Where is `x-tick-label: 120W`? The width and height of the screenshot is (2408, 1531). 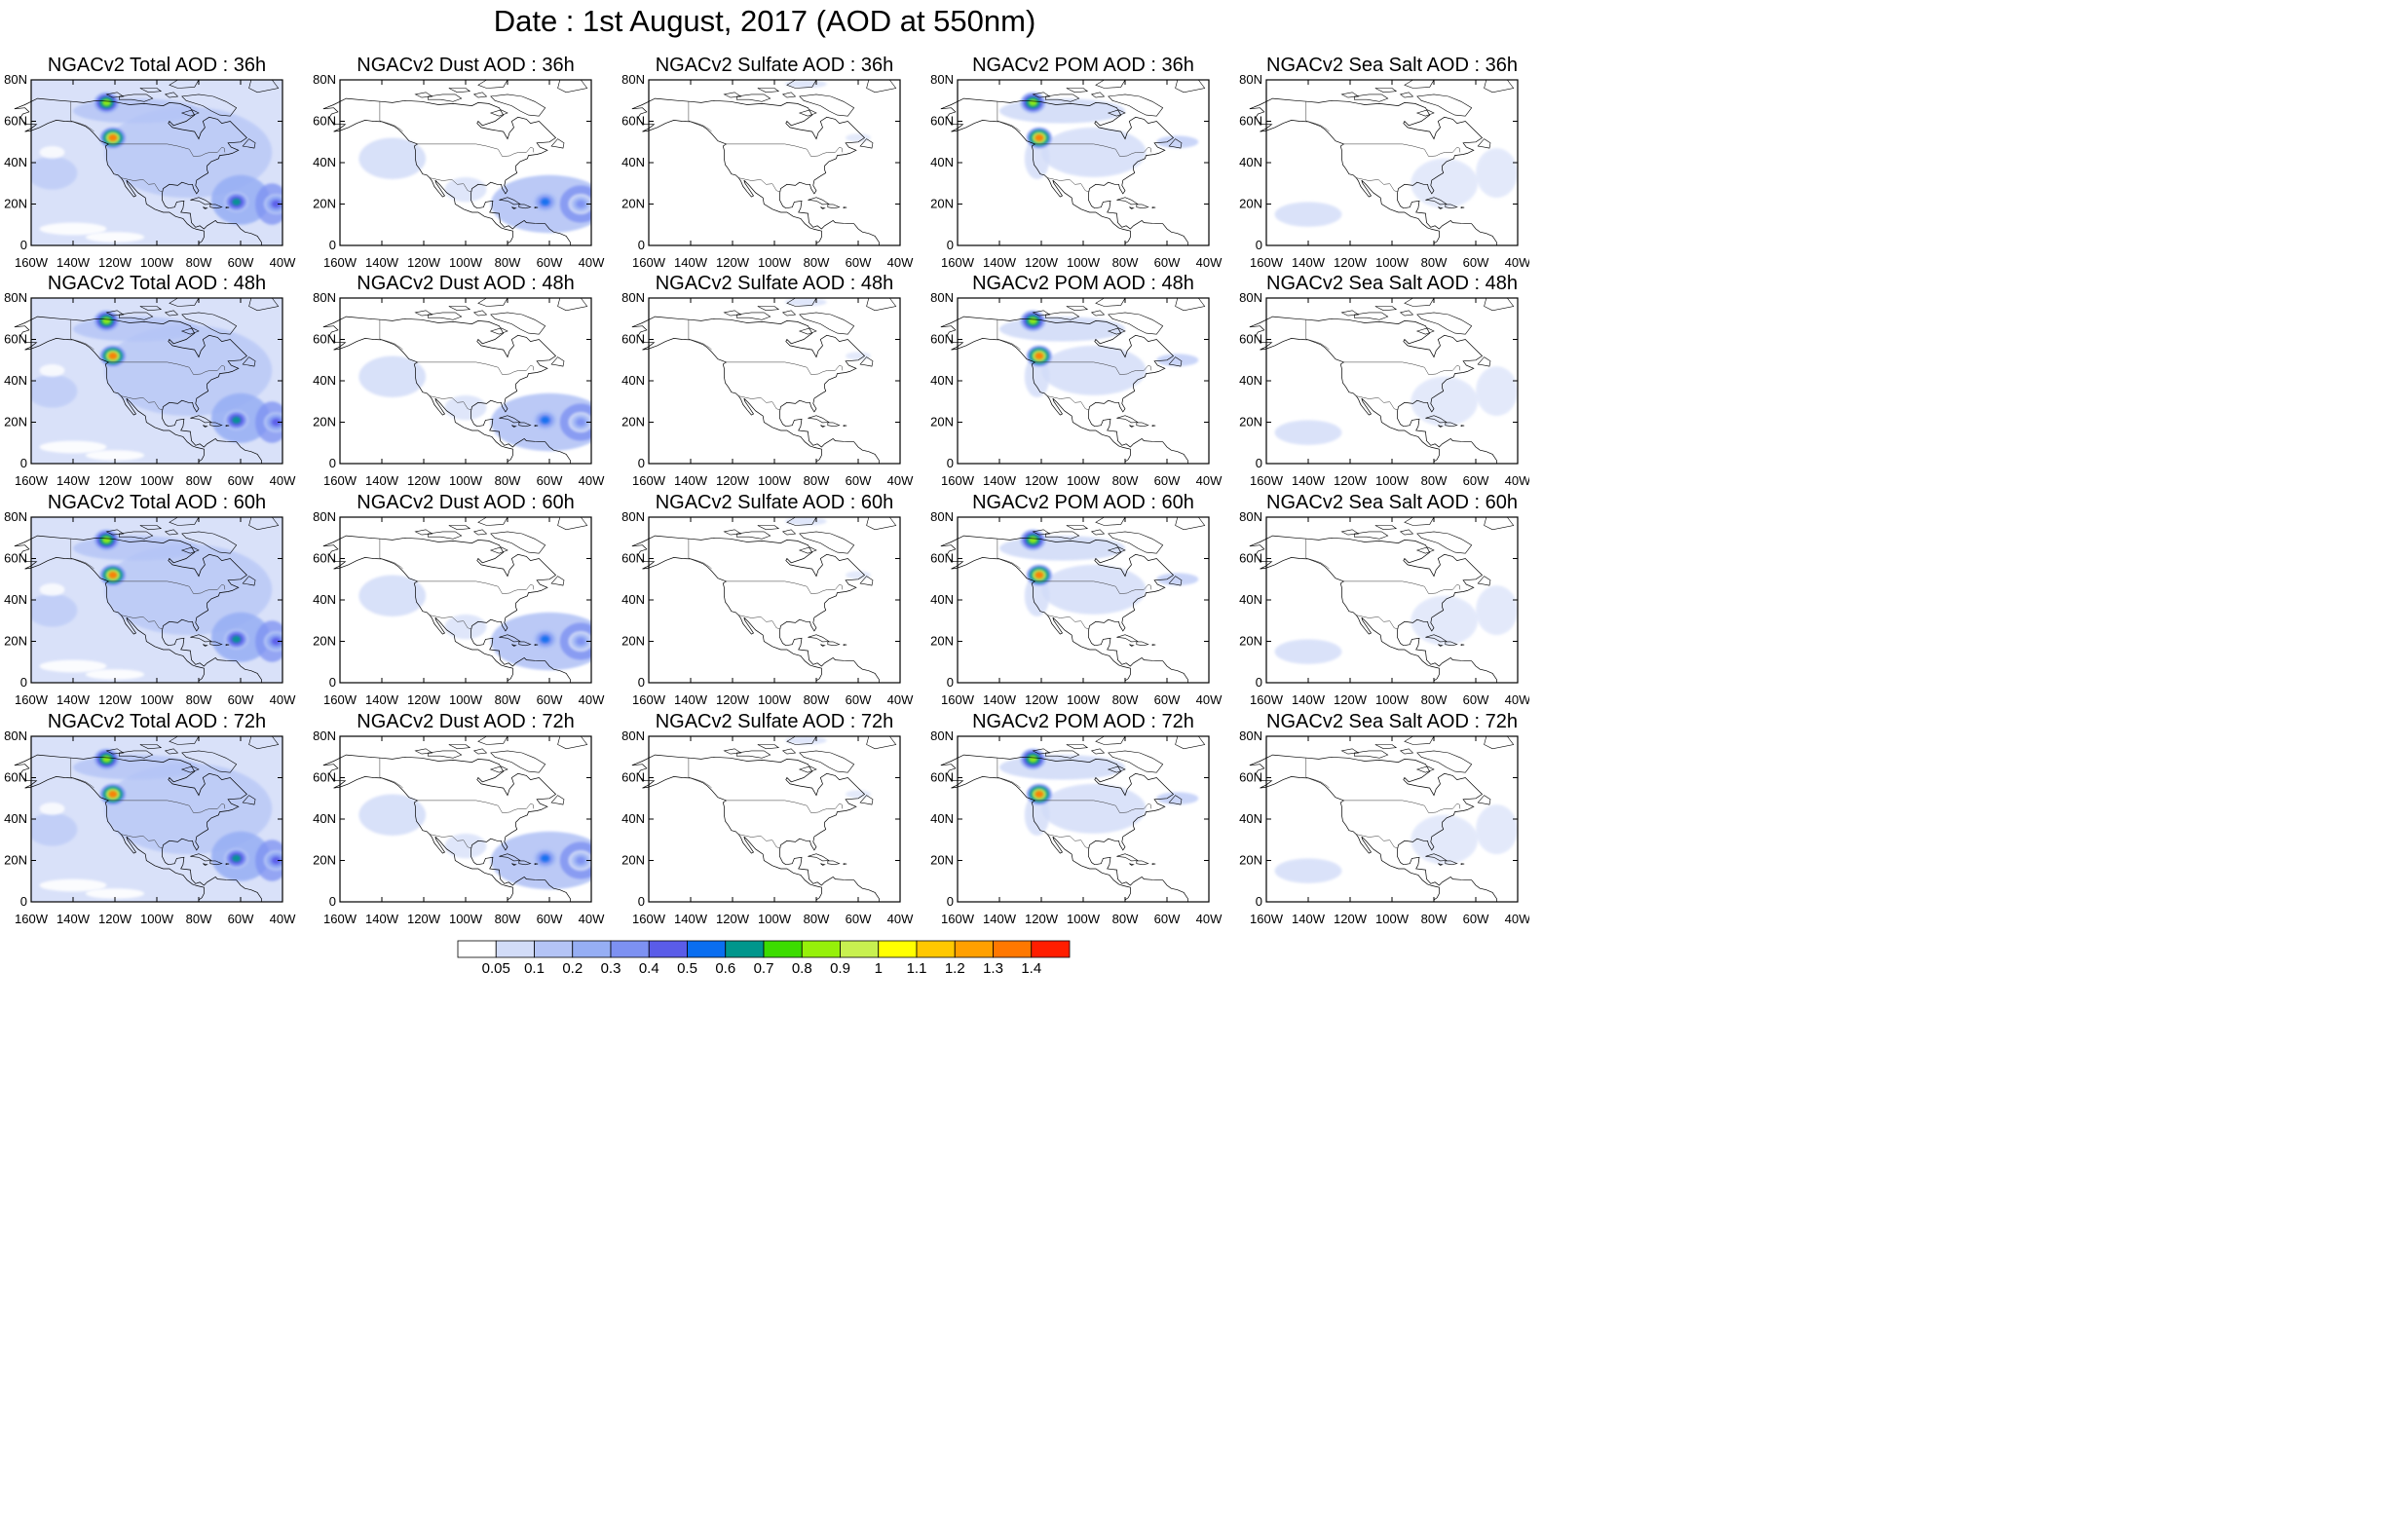 x-tick-label: 120W is located at coordinates (1351, 919).